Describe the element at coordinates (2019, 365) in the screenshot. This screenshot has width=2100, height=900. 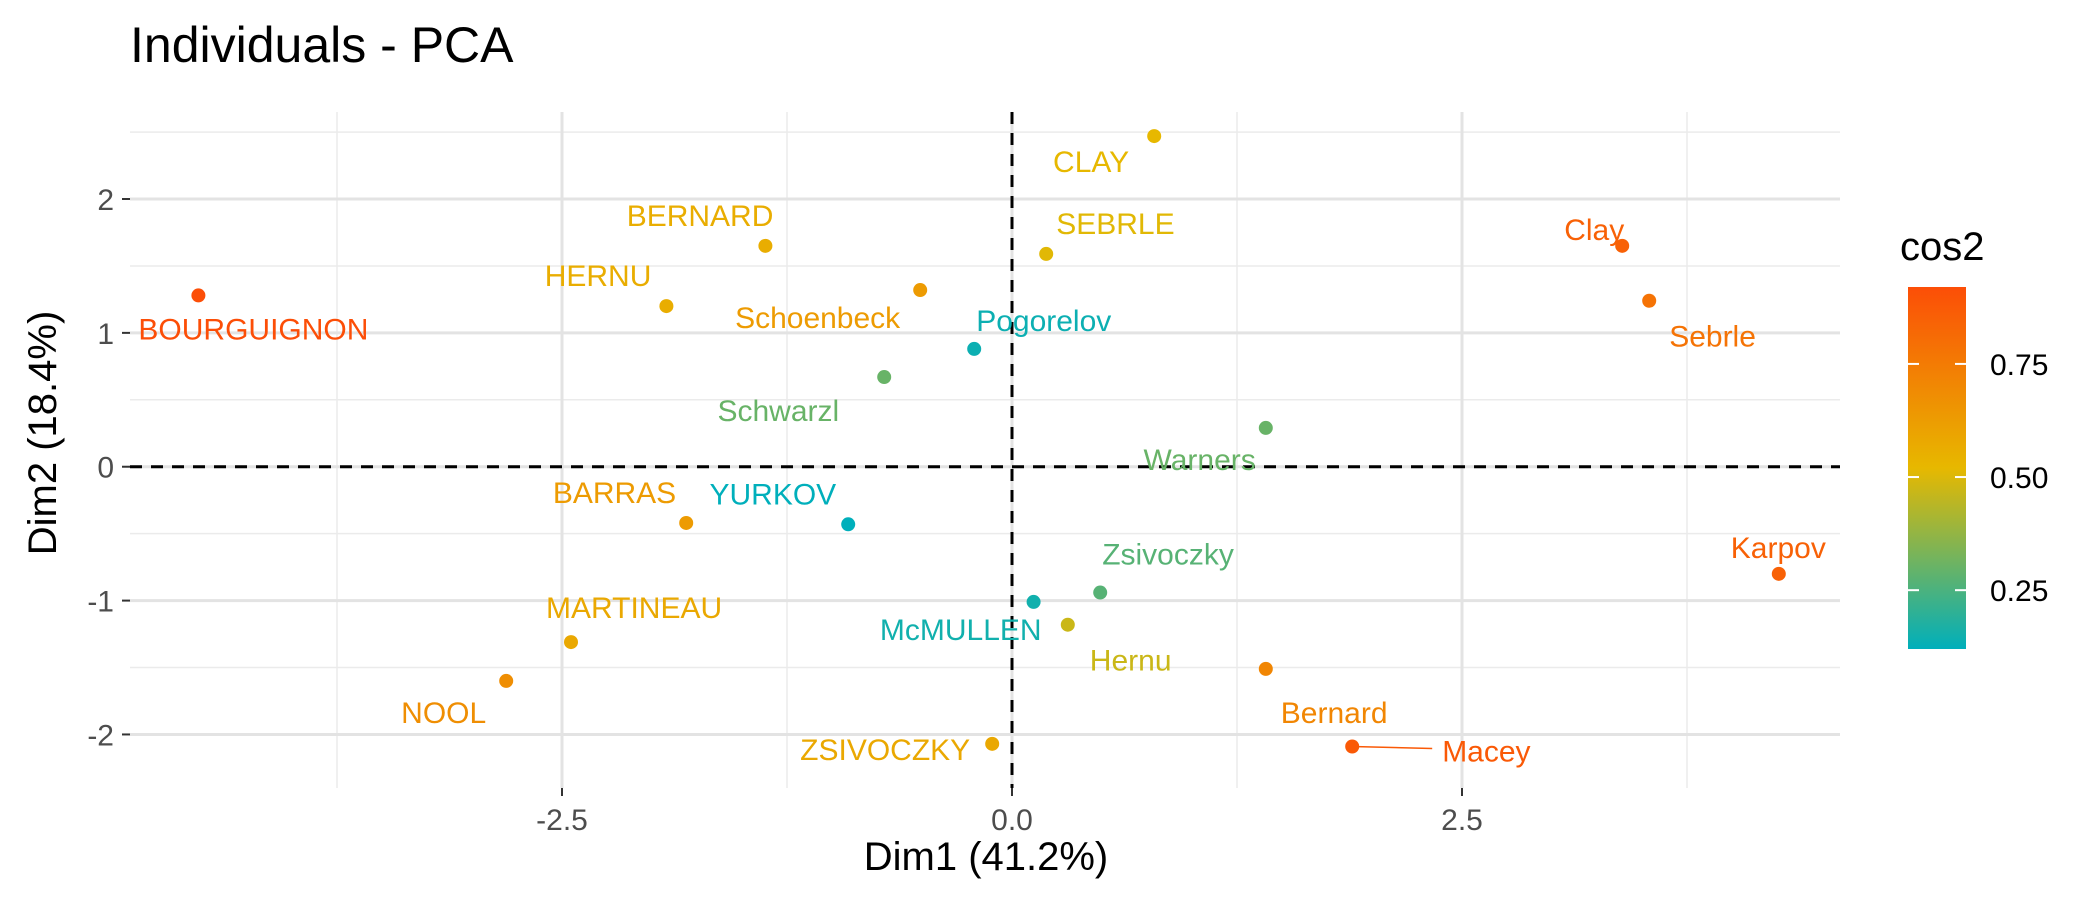
I see `legend-tick-label: 0.75` at that location.